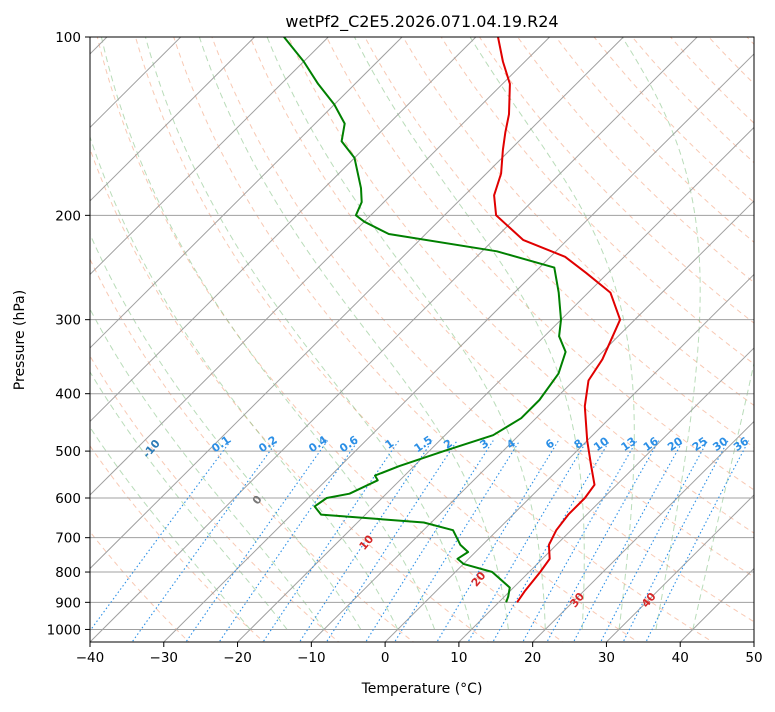  I want to click on y-tick-label: 800, so click(68, 573).